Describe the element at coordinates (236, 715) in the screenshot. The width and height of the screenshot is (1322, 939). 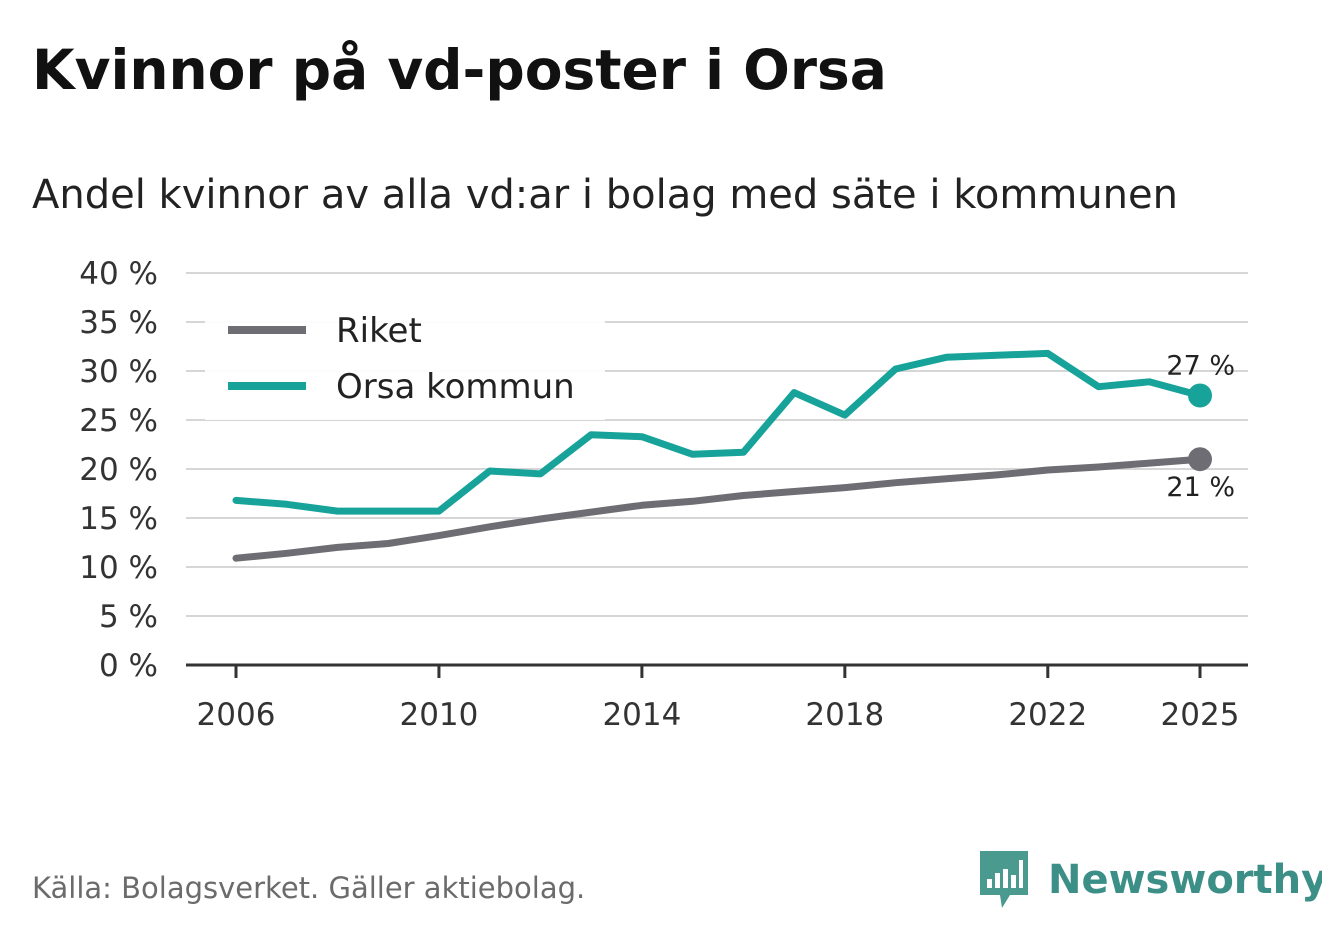
I see `x-tick-label: 2006` at that location.